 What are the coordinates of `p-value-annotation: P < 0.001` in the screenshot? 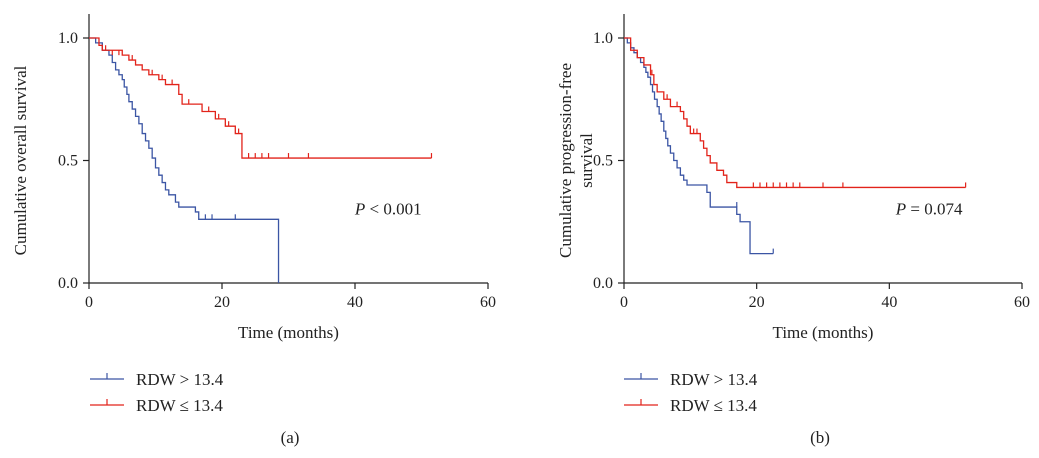 It's located at (388, 208).